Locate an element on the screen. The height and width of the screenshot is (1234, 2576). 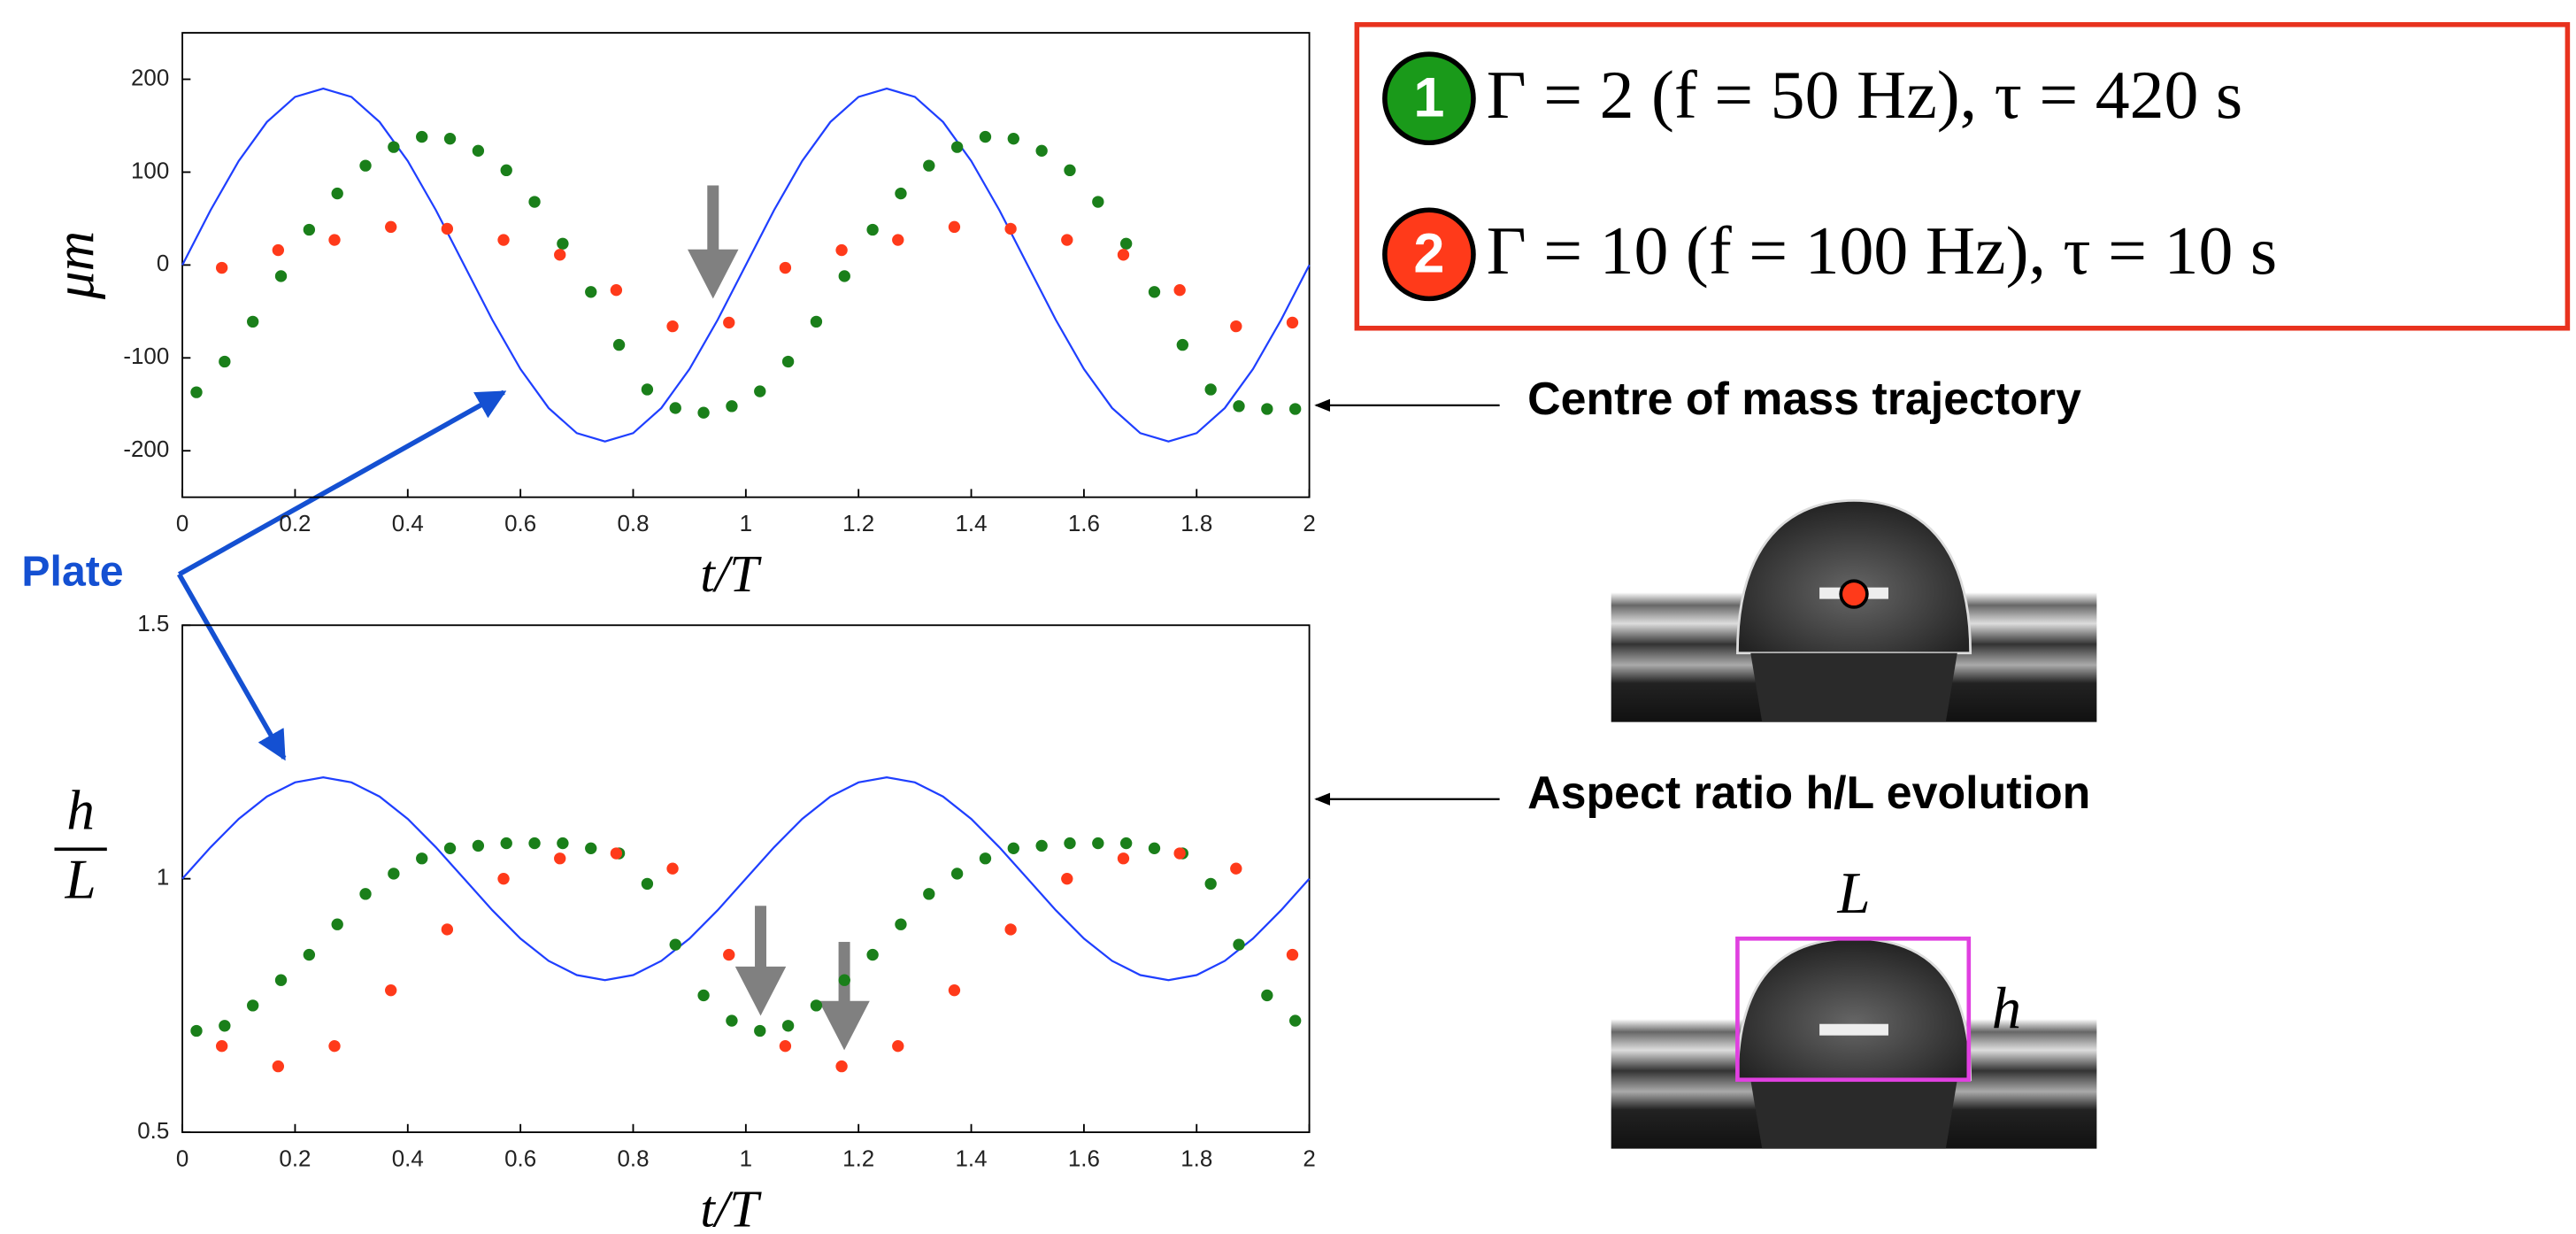
x-tick-label: 2 is located at coordinates (1309, 524).